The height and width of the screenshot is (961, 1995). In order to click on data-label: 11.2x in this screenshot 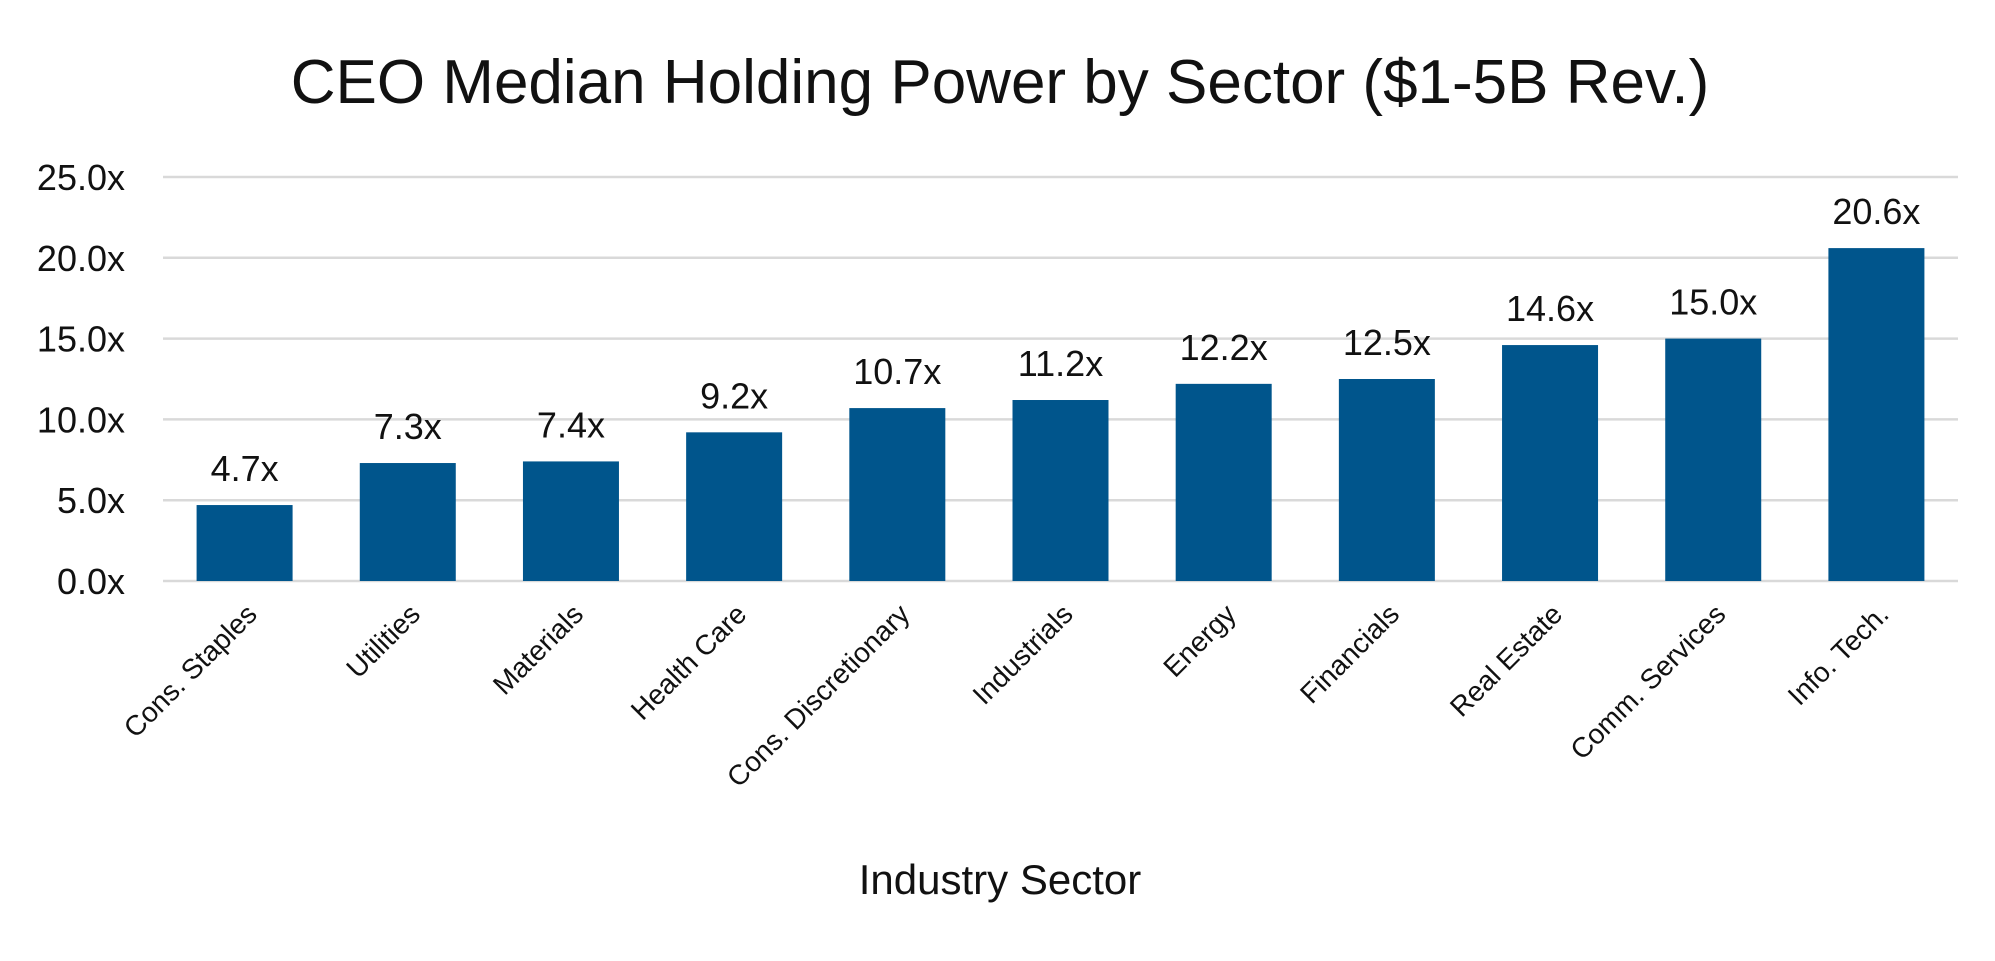, I will do `click(1060, 363)`.